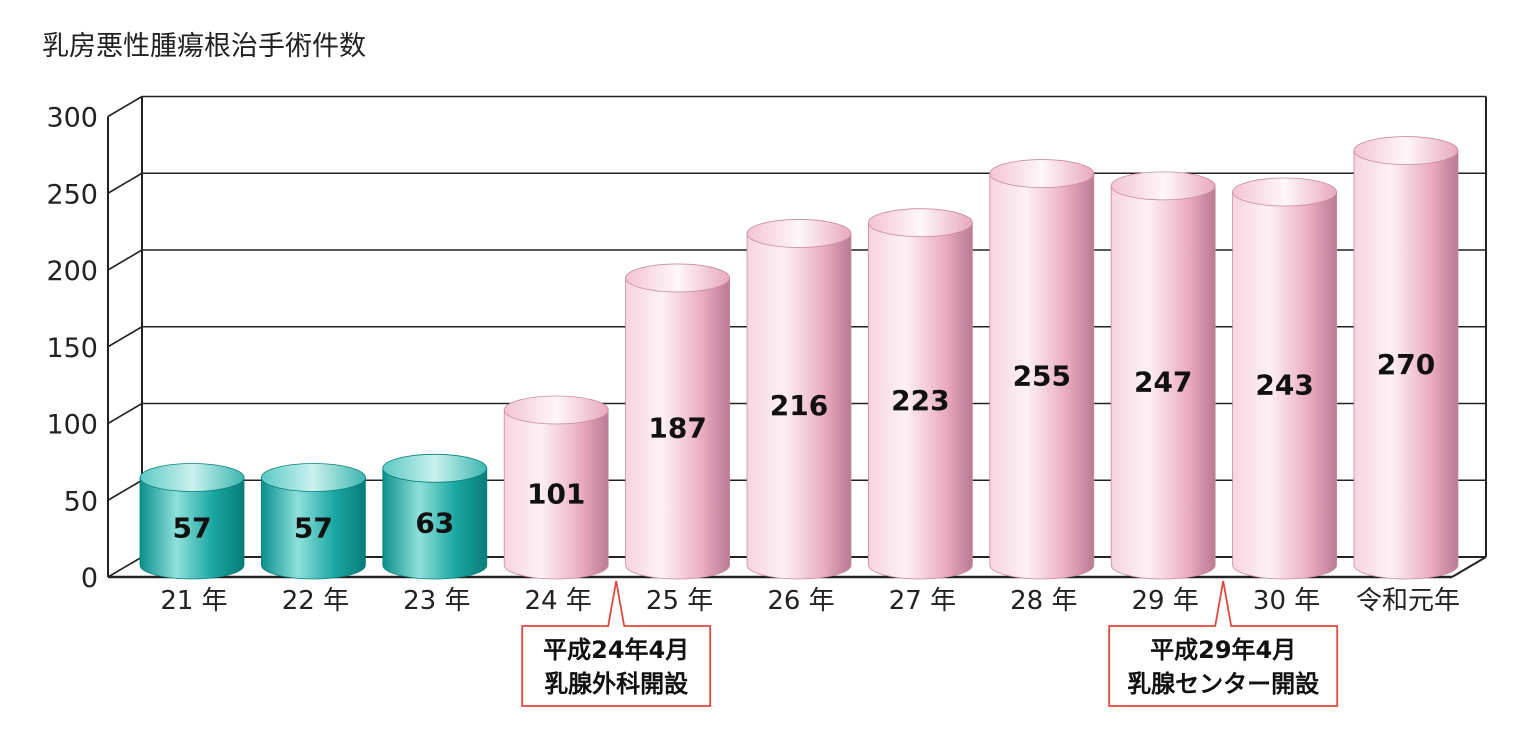 The image size is (1536, 745). I want to click on bar: 187, so click(677, 421).